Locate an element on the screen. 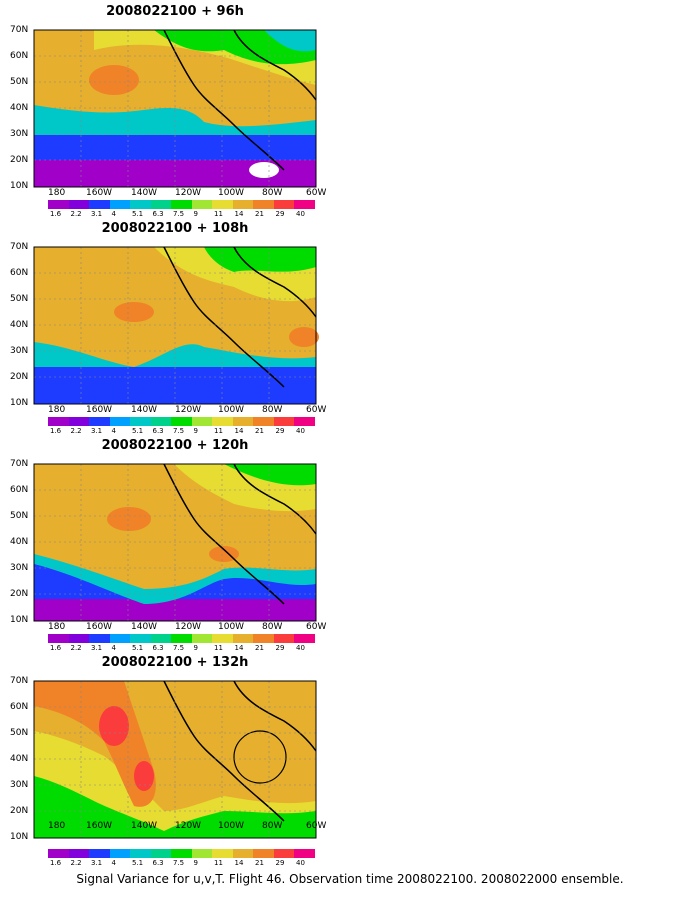  colorbar-label: 21 is located at coordinates (259, 214).